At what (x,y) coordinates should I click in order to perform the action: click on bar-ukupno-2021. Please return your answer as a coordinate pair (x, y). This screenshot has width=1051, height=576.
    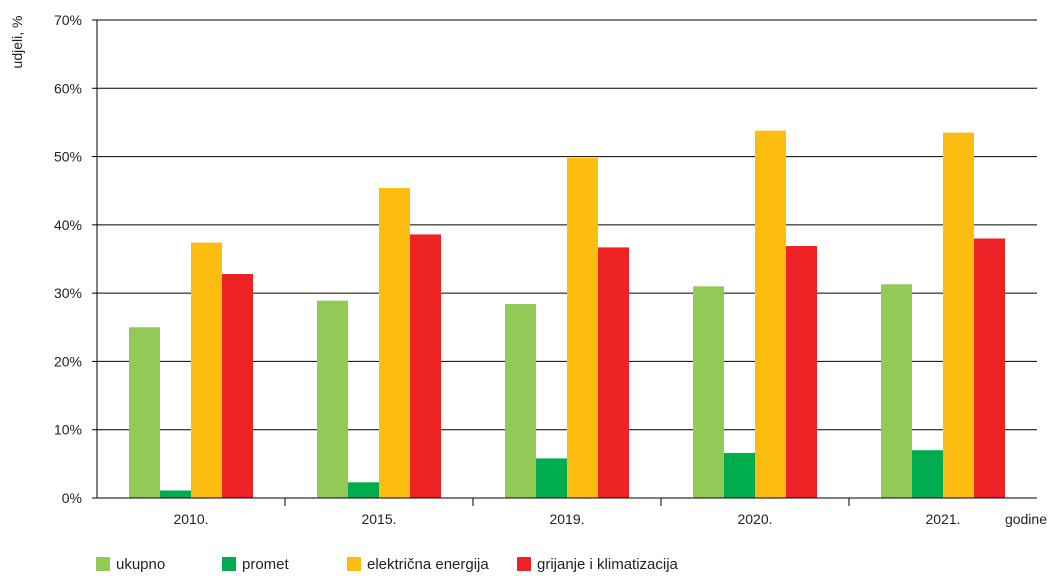
    Looking at the image, I should click on (896, 391).